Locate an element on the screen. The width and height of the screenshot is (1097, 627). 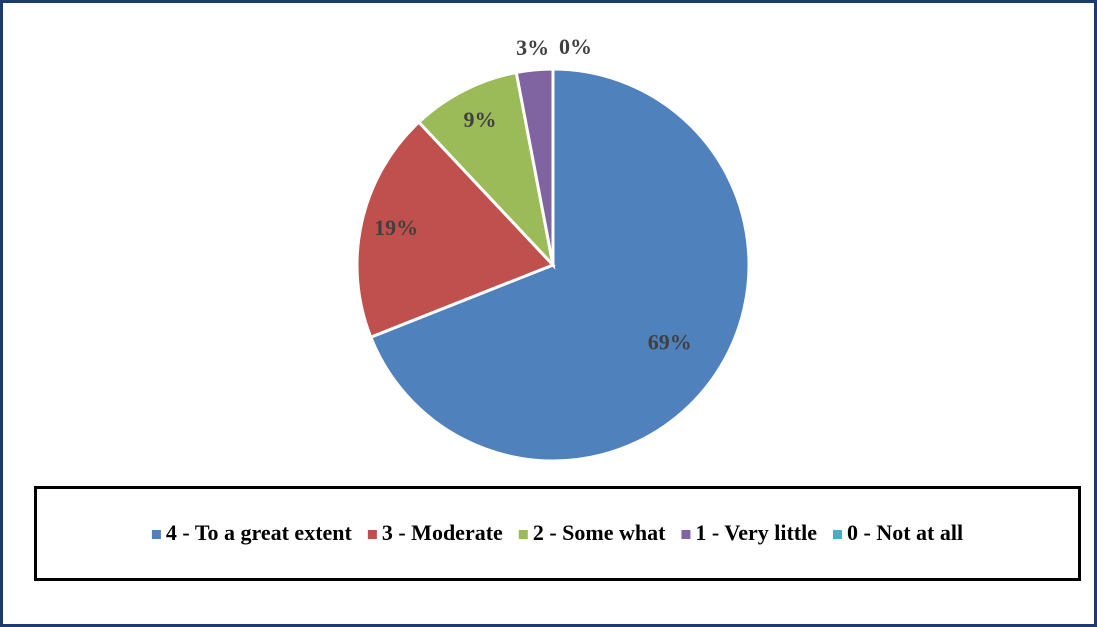
legend-label: 0 - Not at all is located at coordinates (905, 532).